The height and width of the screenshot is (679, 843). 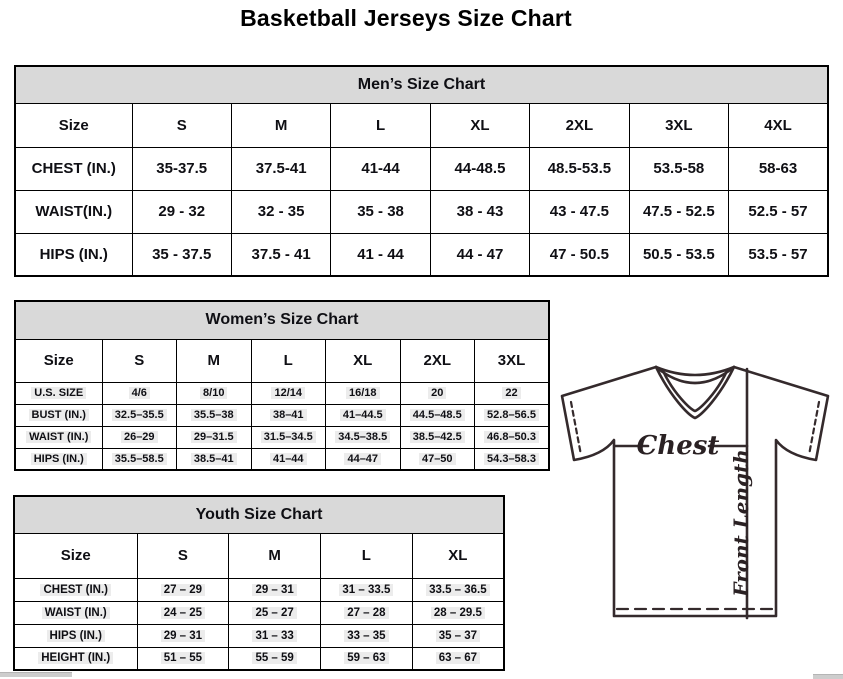 What do you see at coordinates (214, 393) in the screenshot?
I see `cell-text: 8/10` at bounding box center [214, 393].